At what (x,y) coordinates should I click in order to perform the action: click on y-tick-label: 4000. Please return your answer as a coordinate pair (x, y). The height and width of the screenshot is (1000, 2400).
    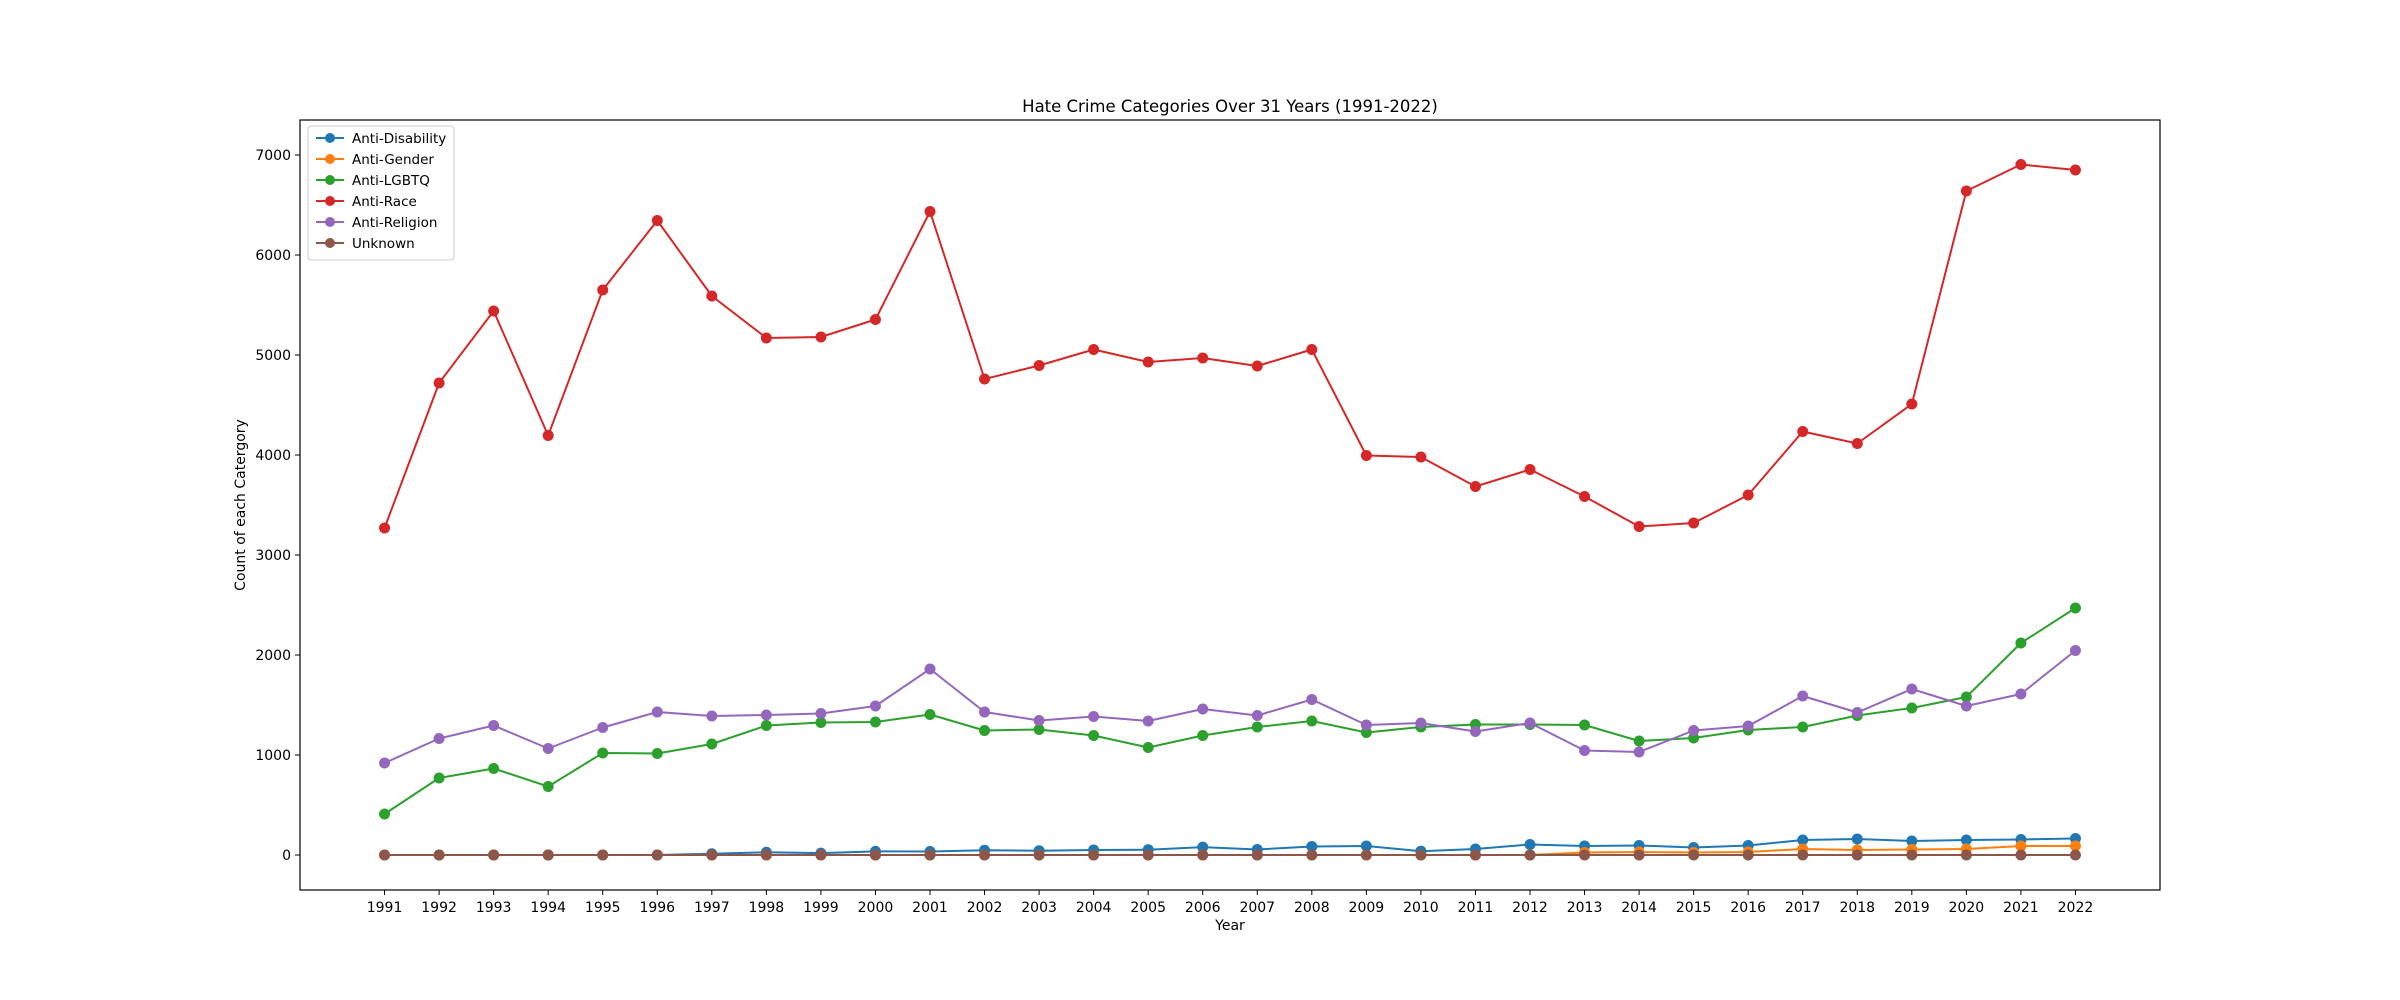
    Looking at the image, I should click on (273, 456).